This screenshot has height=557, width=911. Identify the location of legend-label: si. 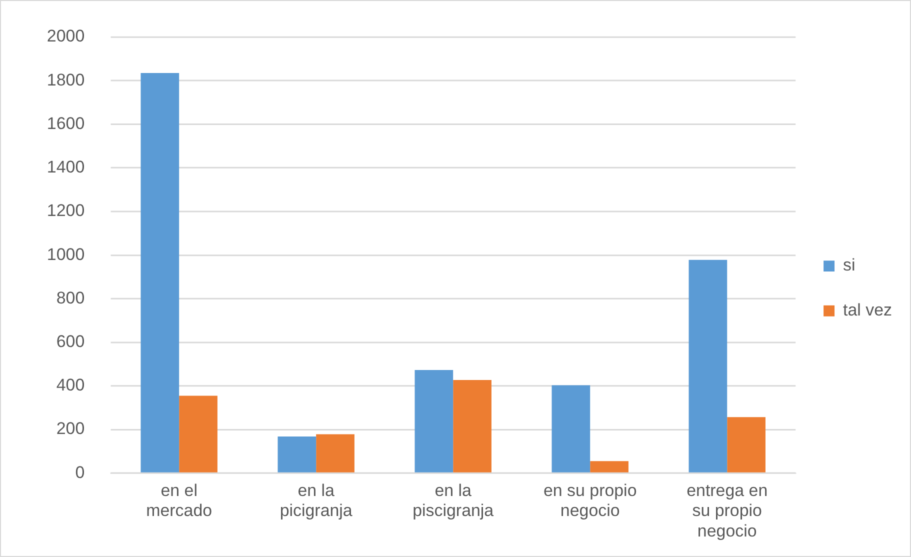
(849, 265).